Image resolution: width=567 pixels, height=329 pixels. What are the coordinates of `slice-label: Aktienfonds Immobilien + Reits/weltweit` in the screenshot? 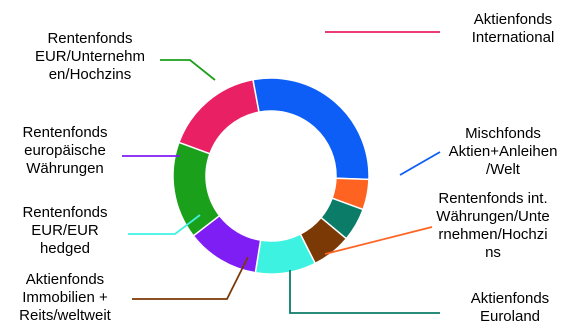 It's located at (65, 297).